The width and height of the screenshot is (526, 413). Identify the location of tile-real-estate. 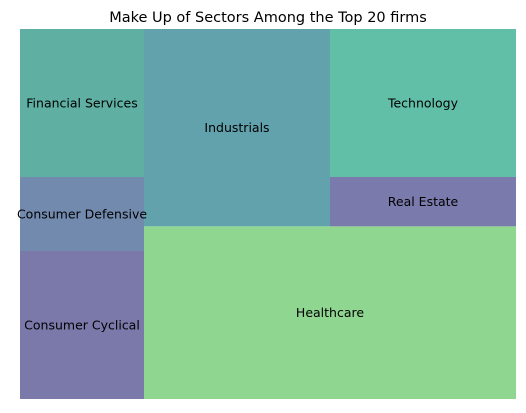
(423, 202).